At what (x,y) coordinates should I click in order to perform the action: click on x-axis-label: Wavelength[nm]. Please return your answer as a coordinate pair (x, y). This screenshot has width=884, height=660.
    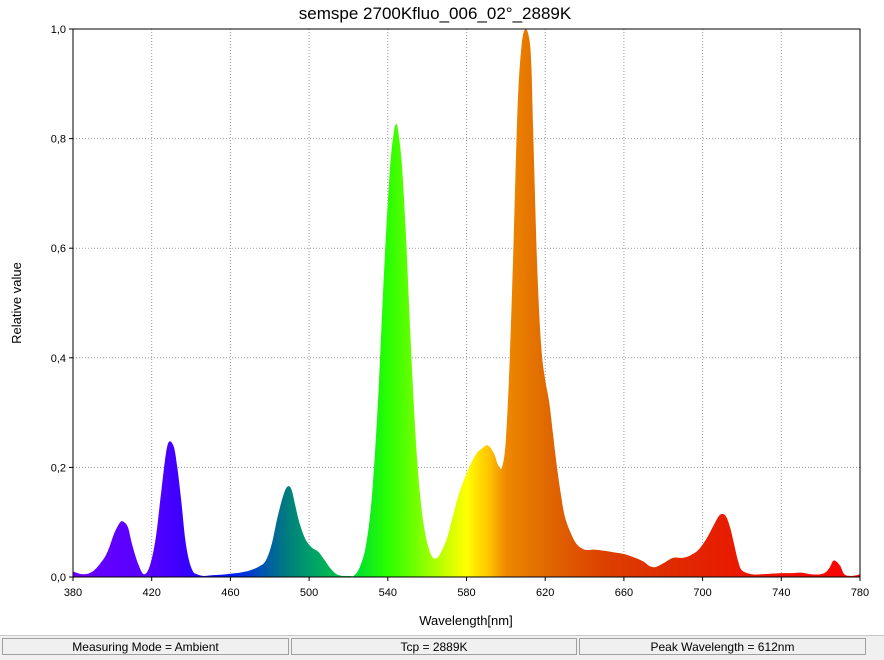
    Looking at the image, I should click on (465, 620).